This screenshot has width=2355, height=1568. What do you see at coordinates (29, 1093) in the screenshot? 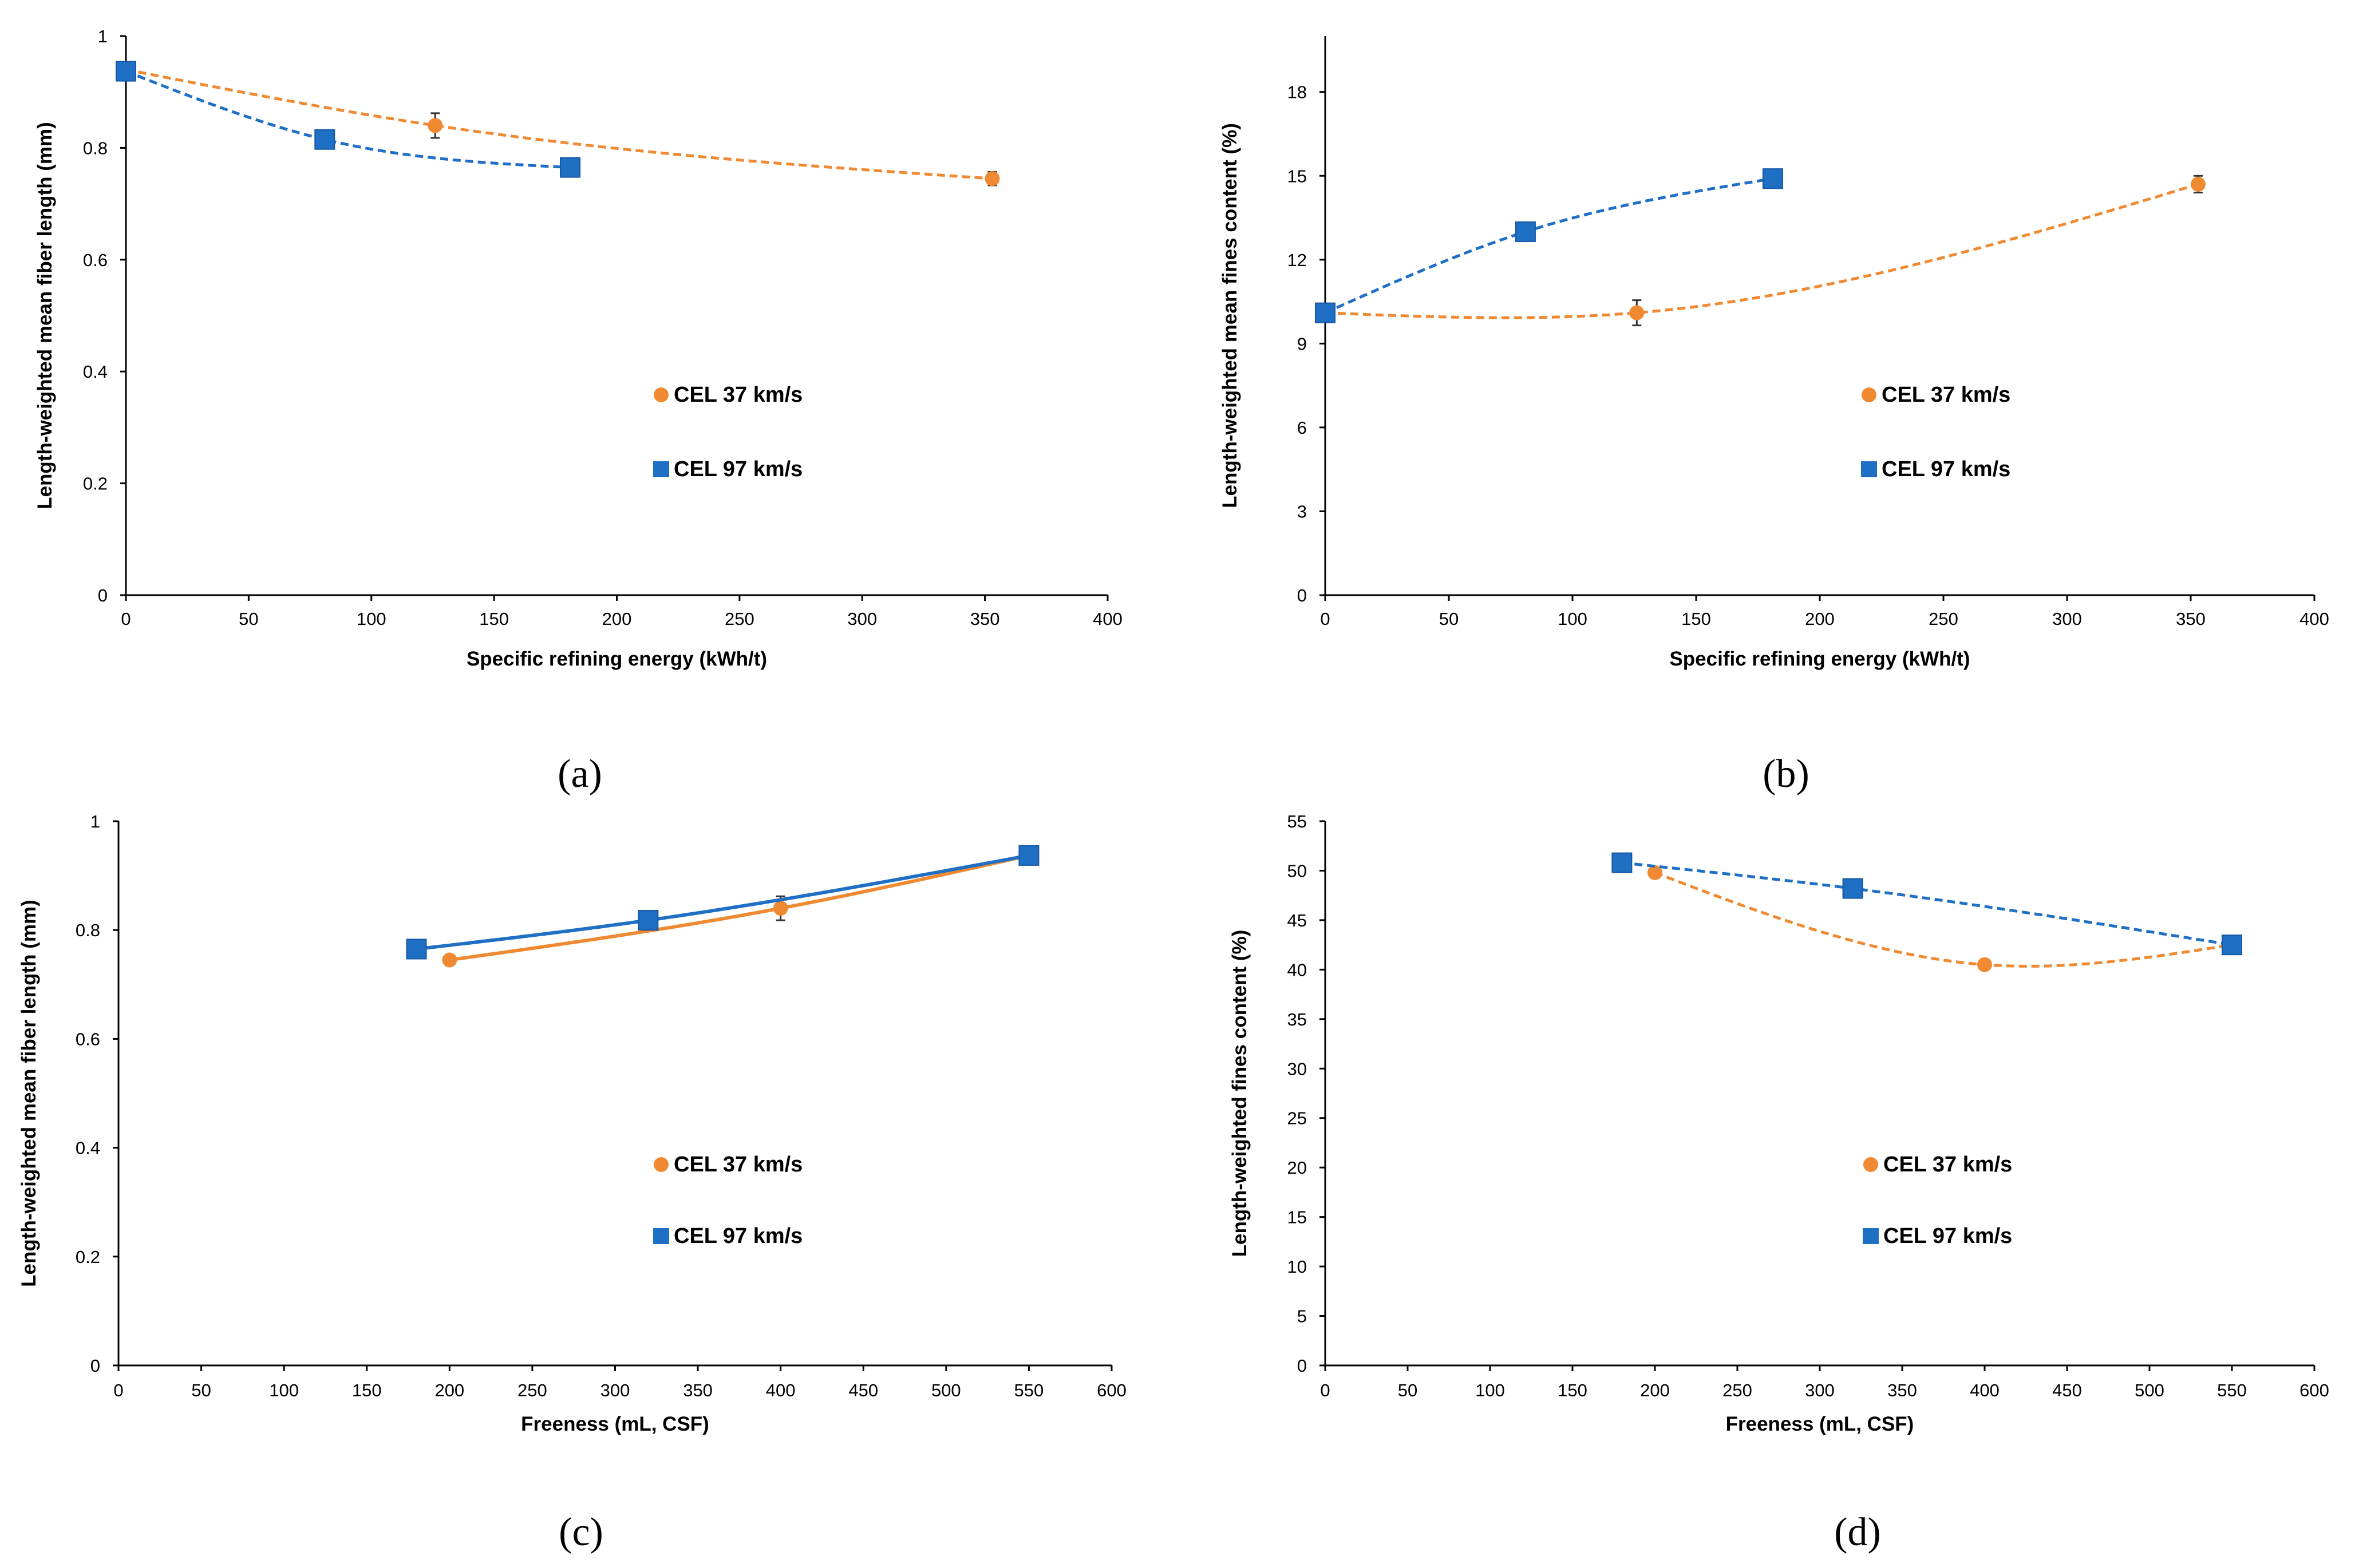
I see `y-axis-title: Length-weighted mean fiber length (mm)` at bounding box center [29, 1093].